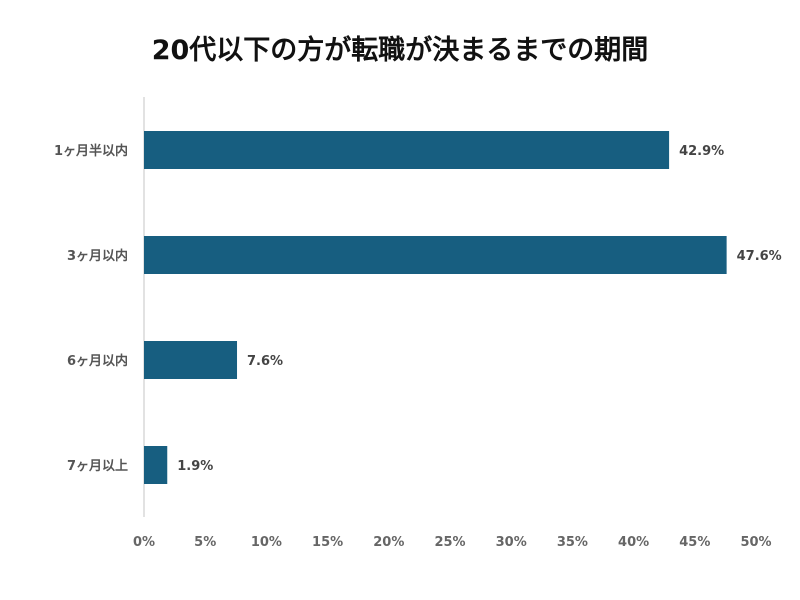 This screenshot has height=600, width=800. I want to click on data-label: 42.9%, so click(701, 151).